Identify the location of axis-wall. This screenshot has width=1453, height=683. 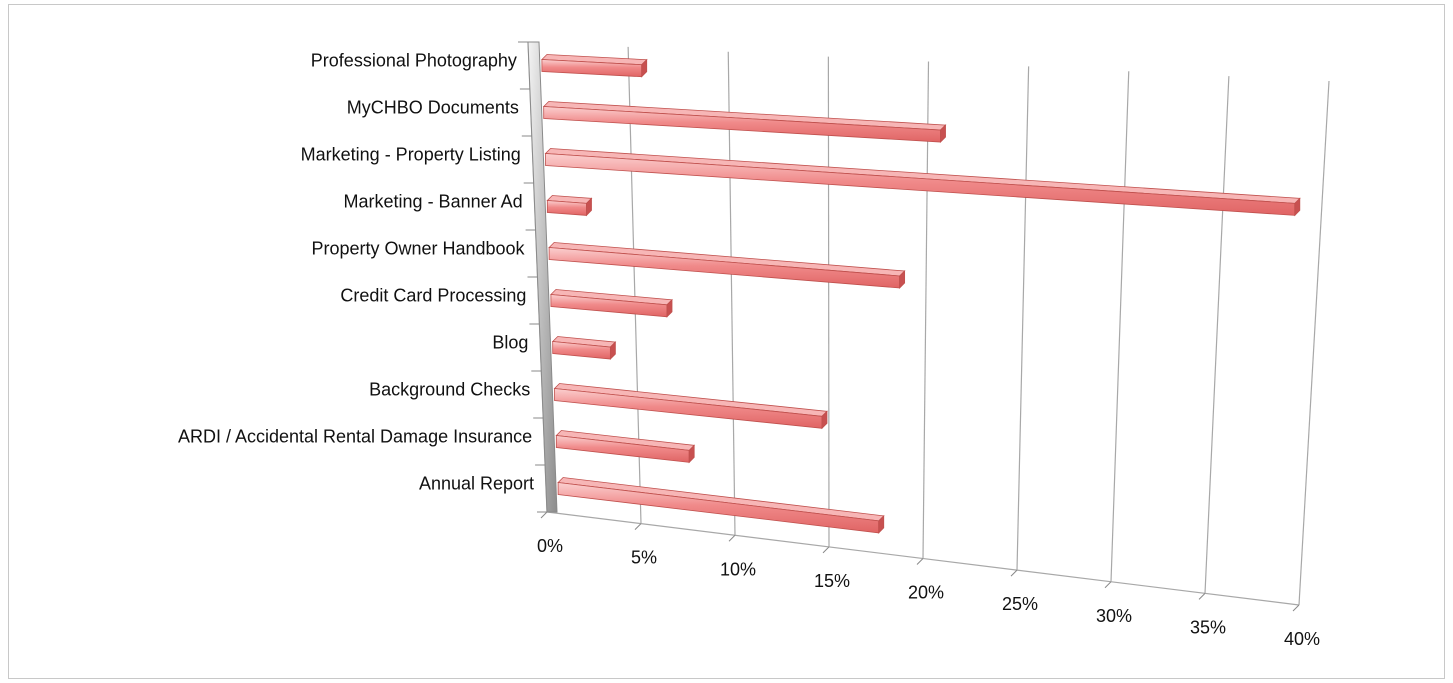
(538, 277).